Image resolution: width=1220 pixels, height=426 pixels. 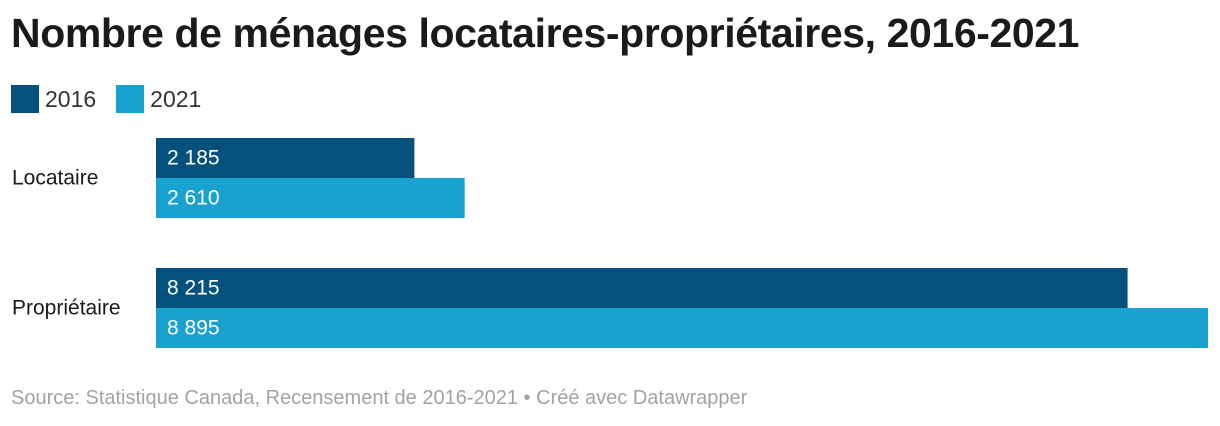 What do you see at coordinates (66, 308) in the screenshot?
I see `category-label-proprietaire: Propriétaire` at bounding box center [66, 308].